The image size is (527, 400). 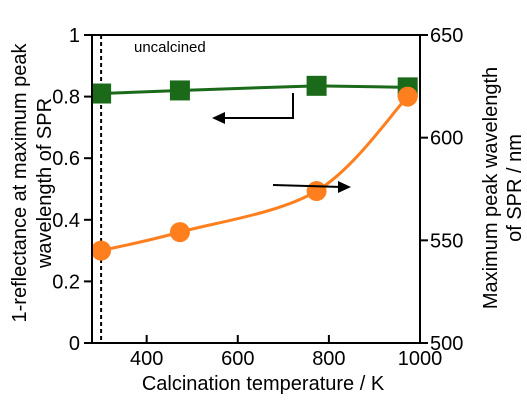 What do you see at coordinates (446, 36) in the screenshot?
I see `y-right-tick-label-4: 650` at bounding box center [446, 36].